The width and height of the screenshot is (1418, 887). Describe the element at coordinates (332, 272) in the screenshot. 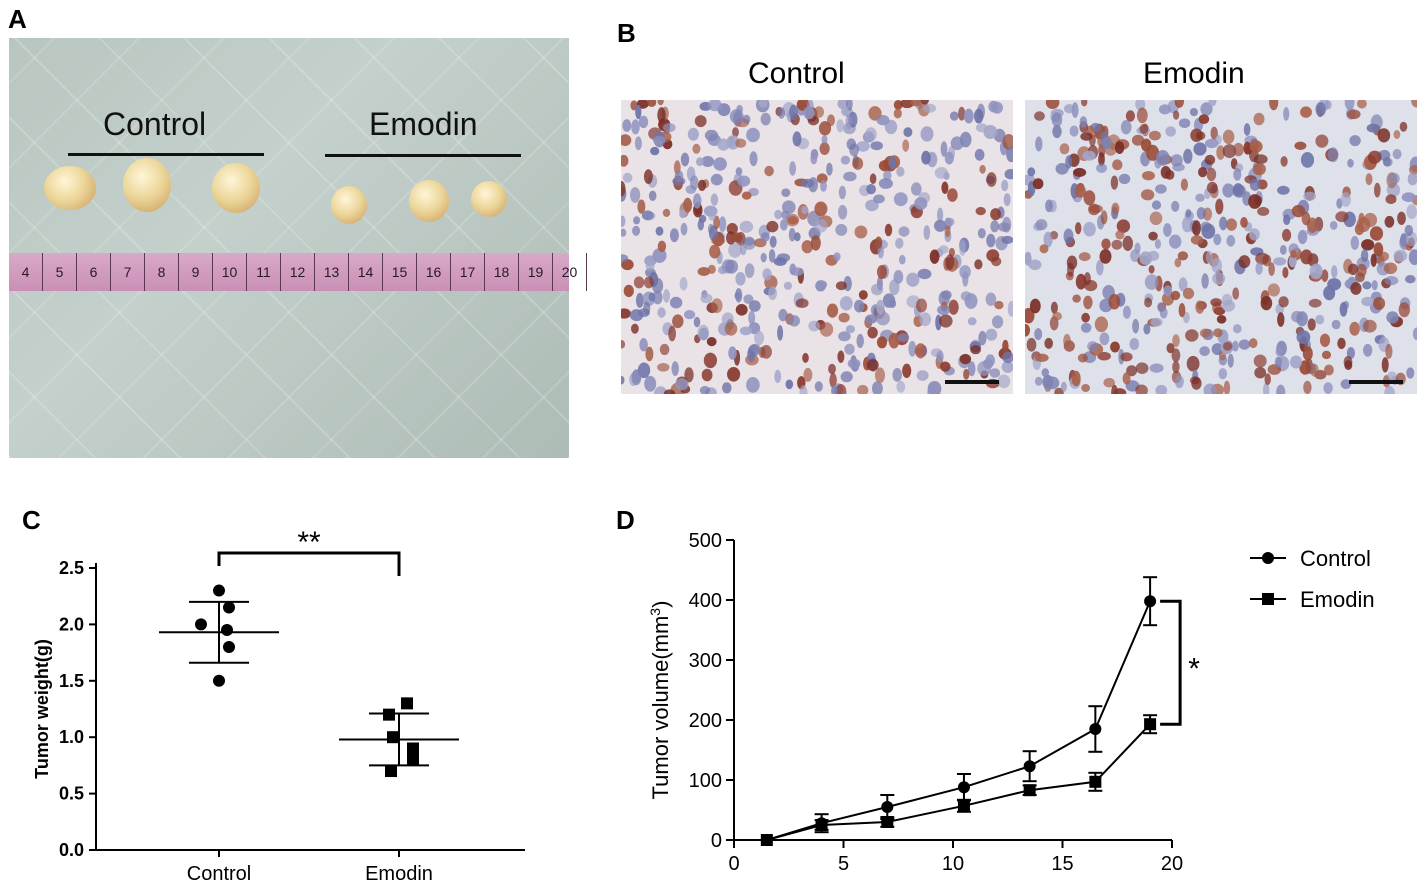

I see `ruler-tick-label: 13` at that location.